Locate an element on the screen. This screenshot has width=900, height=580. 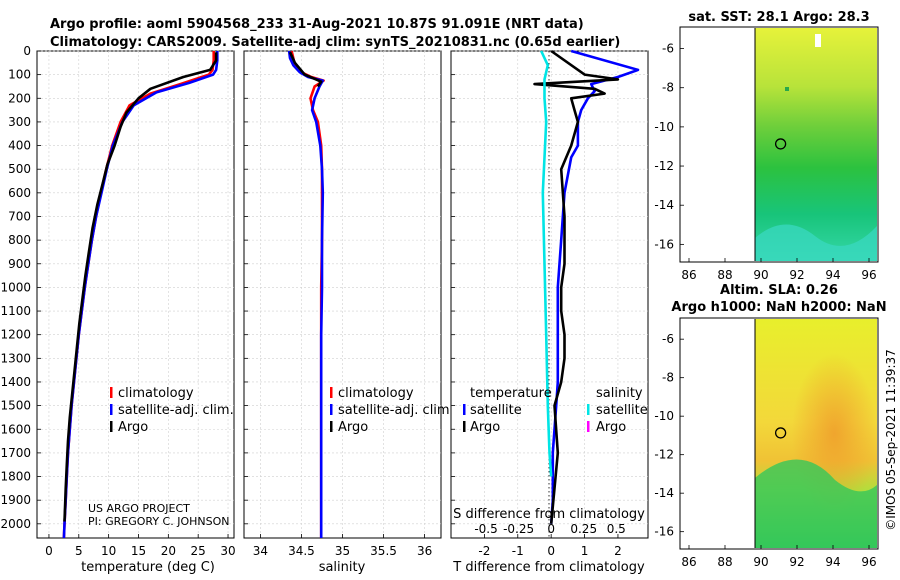
x-tick-label: 15 is located at coordinates (138, 551).